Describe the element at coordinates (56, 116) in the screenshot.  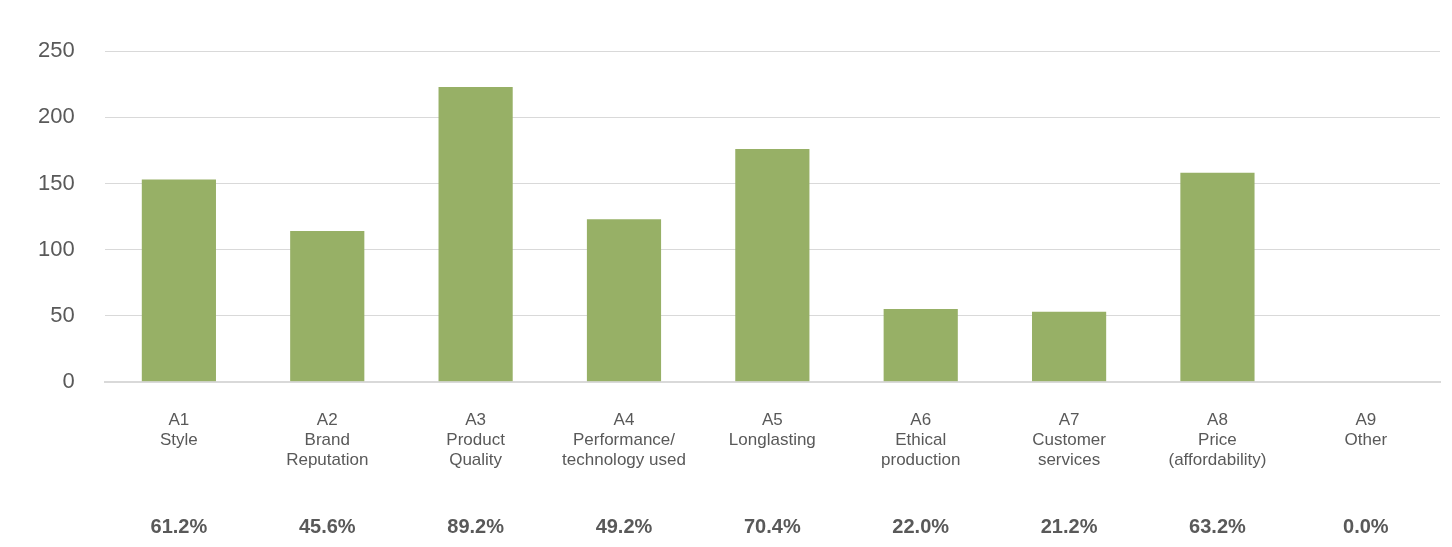
I see `y-tick-label: 200` at that location.